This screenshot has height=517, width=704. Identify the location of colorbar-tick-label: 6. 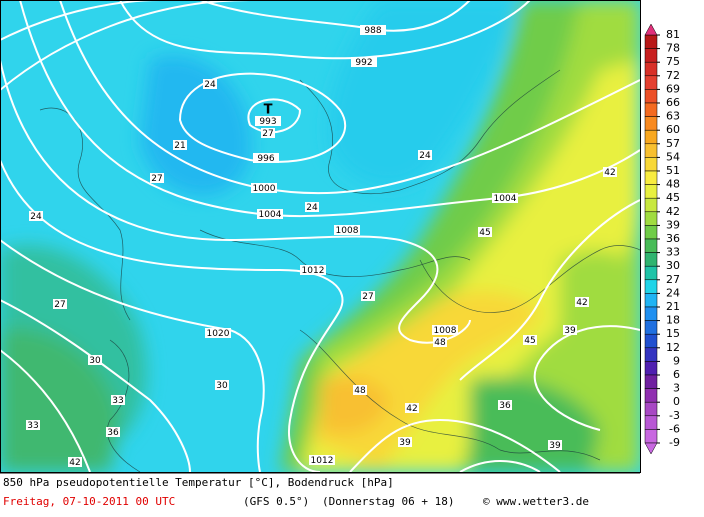
(676, 374).